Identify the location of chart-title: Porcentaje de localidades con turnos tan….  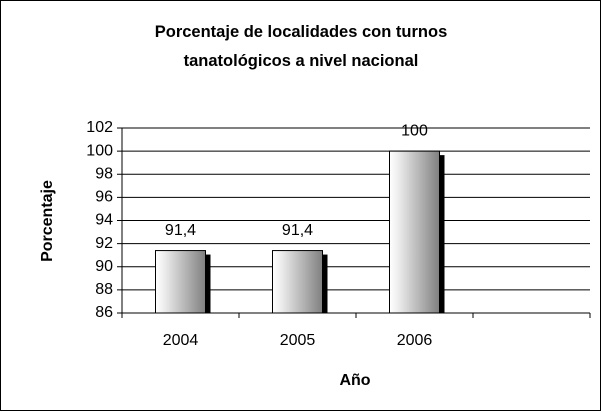
(301, 46).